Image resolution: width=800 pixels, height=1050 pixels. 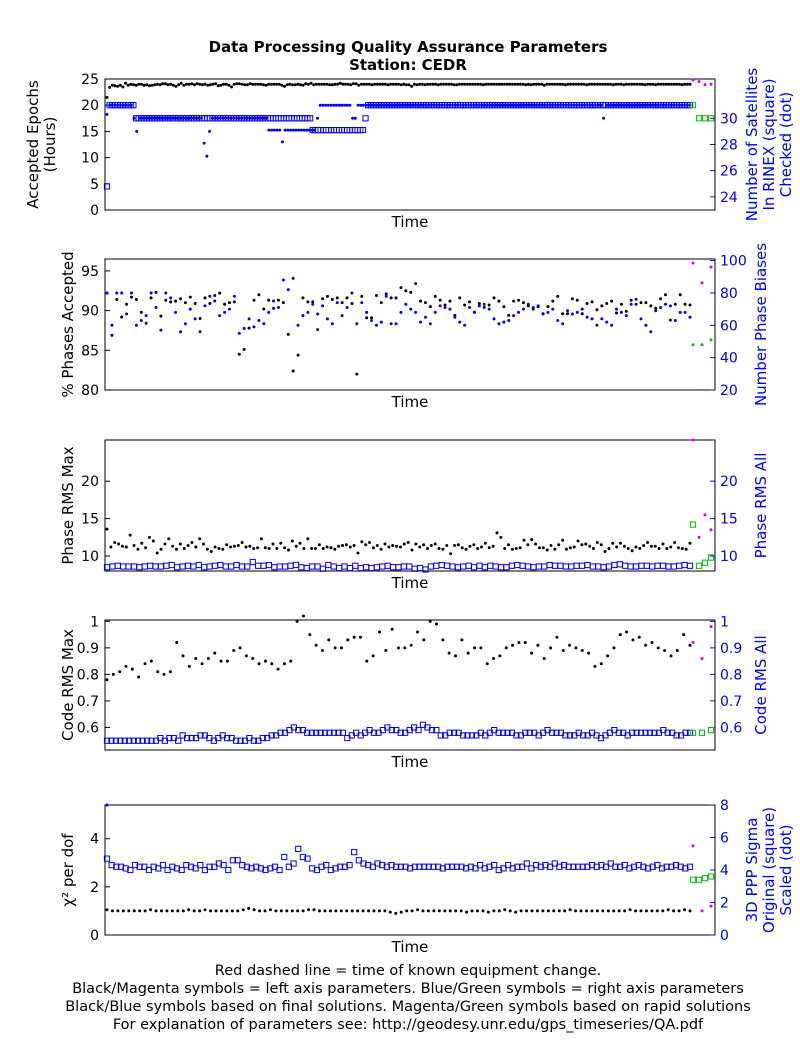 What do you see at coordinates (90, 557) in the screenshot?
I see `left-tick-label: 10` at bounding box center [90, 557].